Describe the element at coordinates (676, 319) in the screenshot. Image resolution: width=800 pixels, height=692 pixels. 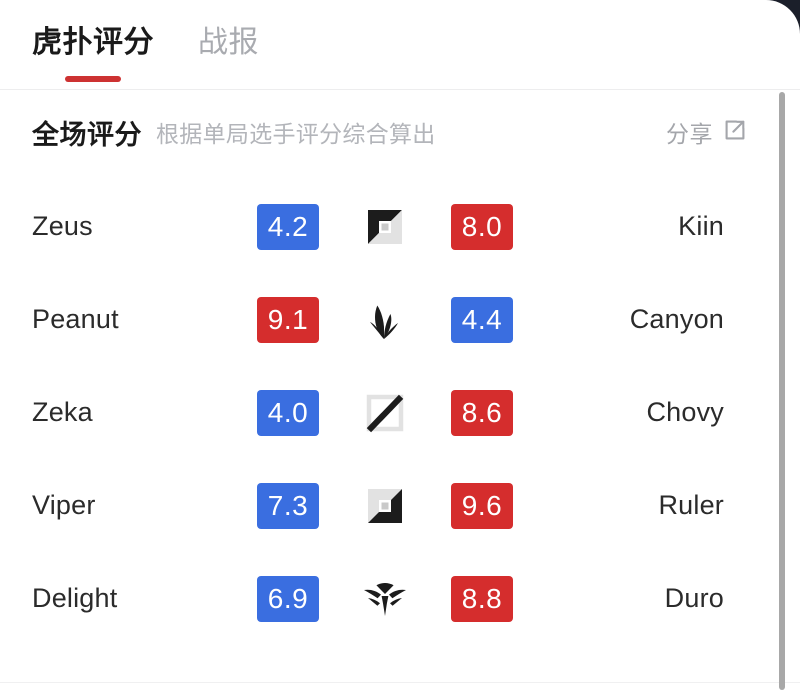
I see `player-name-right: Canyon` at that location.